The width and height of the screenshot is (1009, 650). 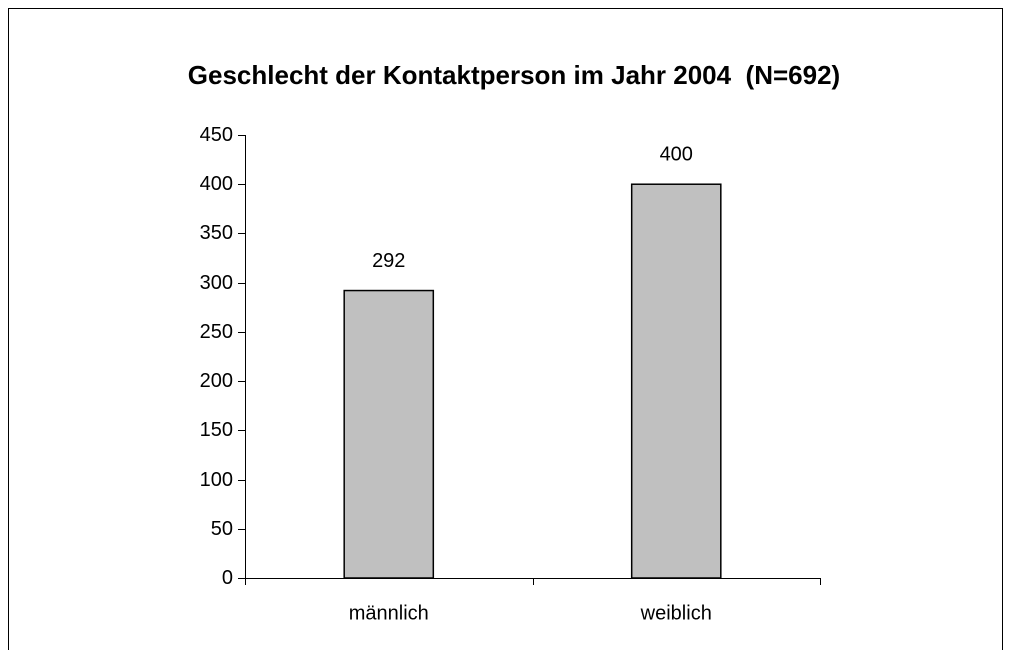 What do you see at coordinates (216, 135) in the screenshot?
I see `y-tick-label: 450` at bounding box center [216, 135].